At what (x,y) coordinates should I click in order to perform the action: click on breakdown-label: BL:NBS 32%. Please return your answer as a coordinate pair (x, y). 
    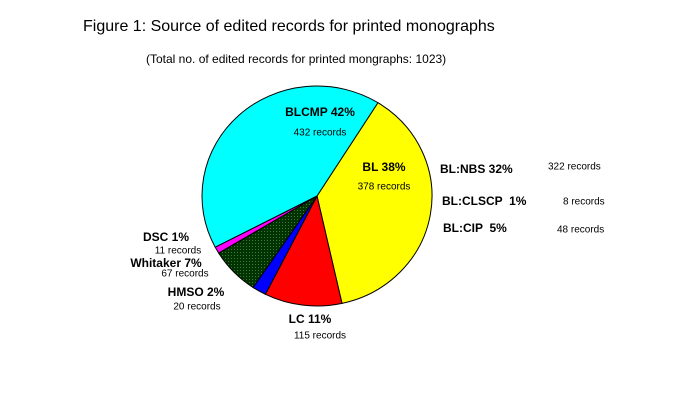
    Looking at the image, I should click on (476, 169).